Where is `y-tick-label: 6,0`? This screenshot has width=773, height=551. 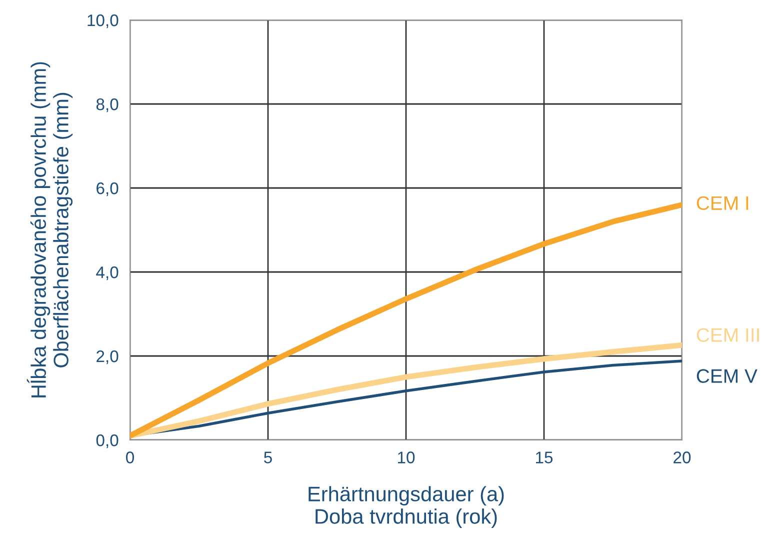 y-tick-label: 6,0 is located at coordinates (107, 189).